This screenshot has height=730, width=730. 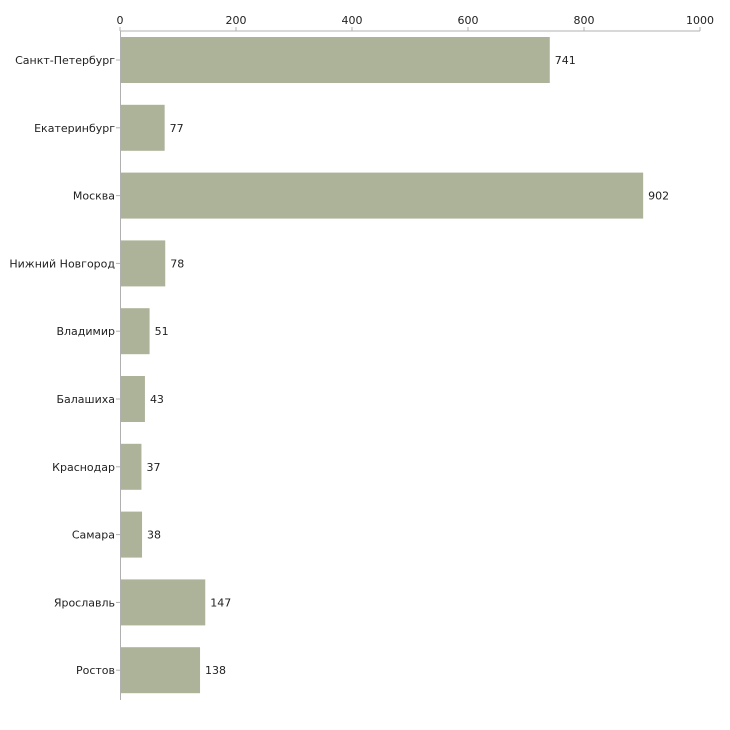 What do you see at coordinates (85, 331) in the screenshot?
I see `category-label: Владимир` at bounding box center [85, 331].